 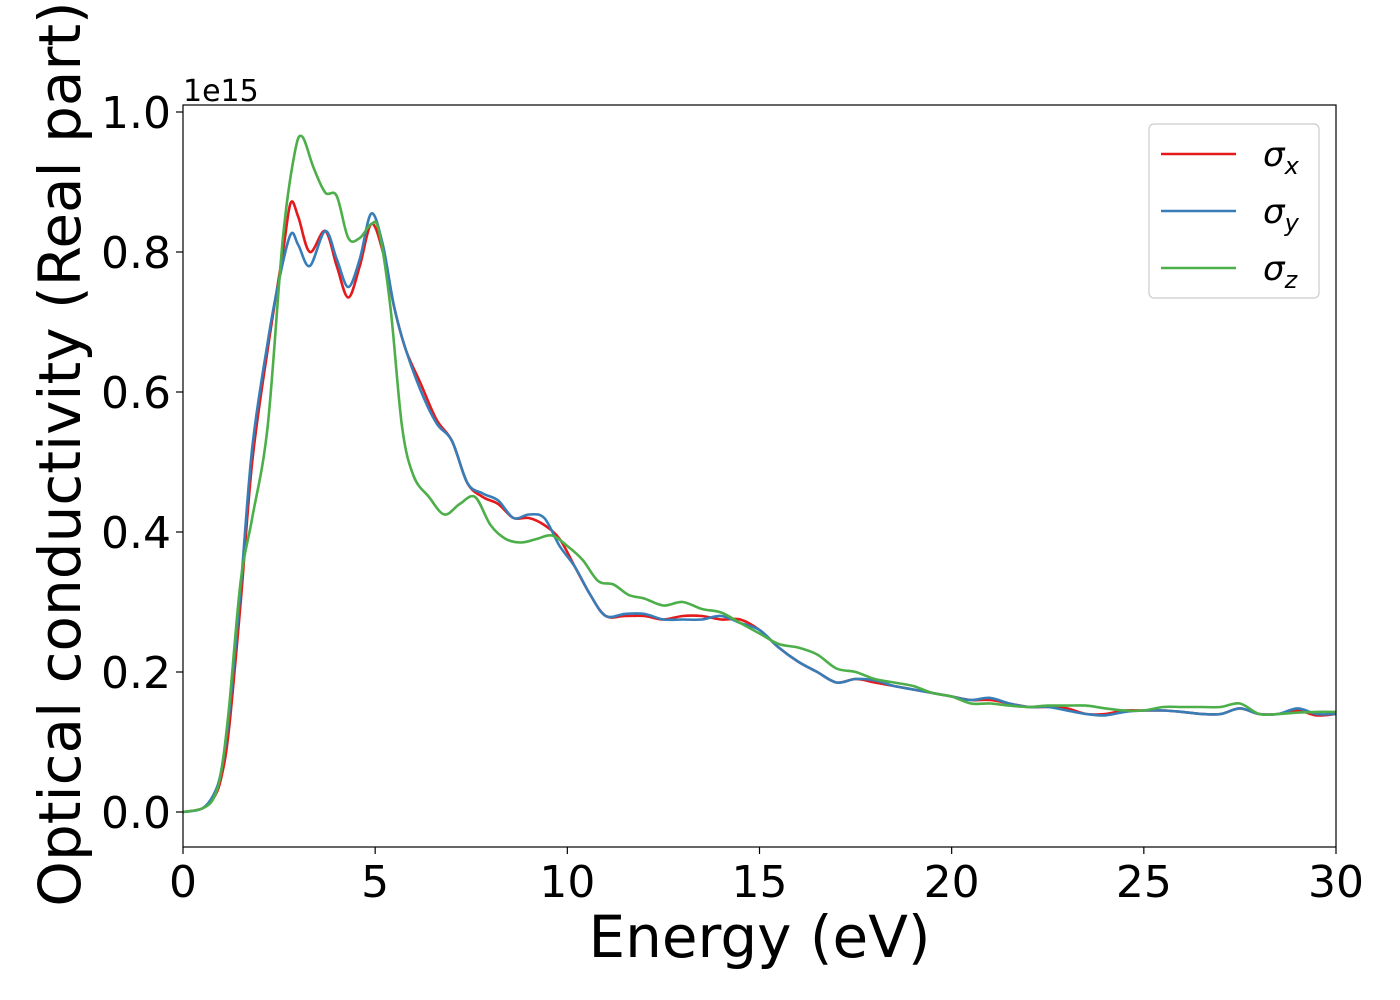 What do you see at coordinates (60, 453) in the screenshot?
I see `y-axis-title: Optical conductivity (Real part)` at bounding box center [60, 453].